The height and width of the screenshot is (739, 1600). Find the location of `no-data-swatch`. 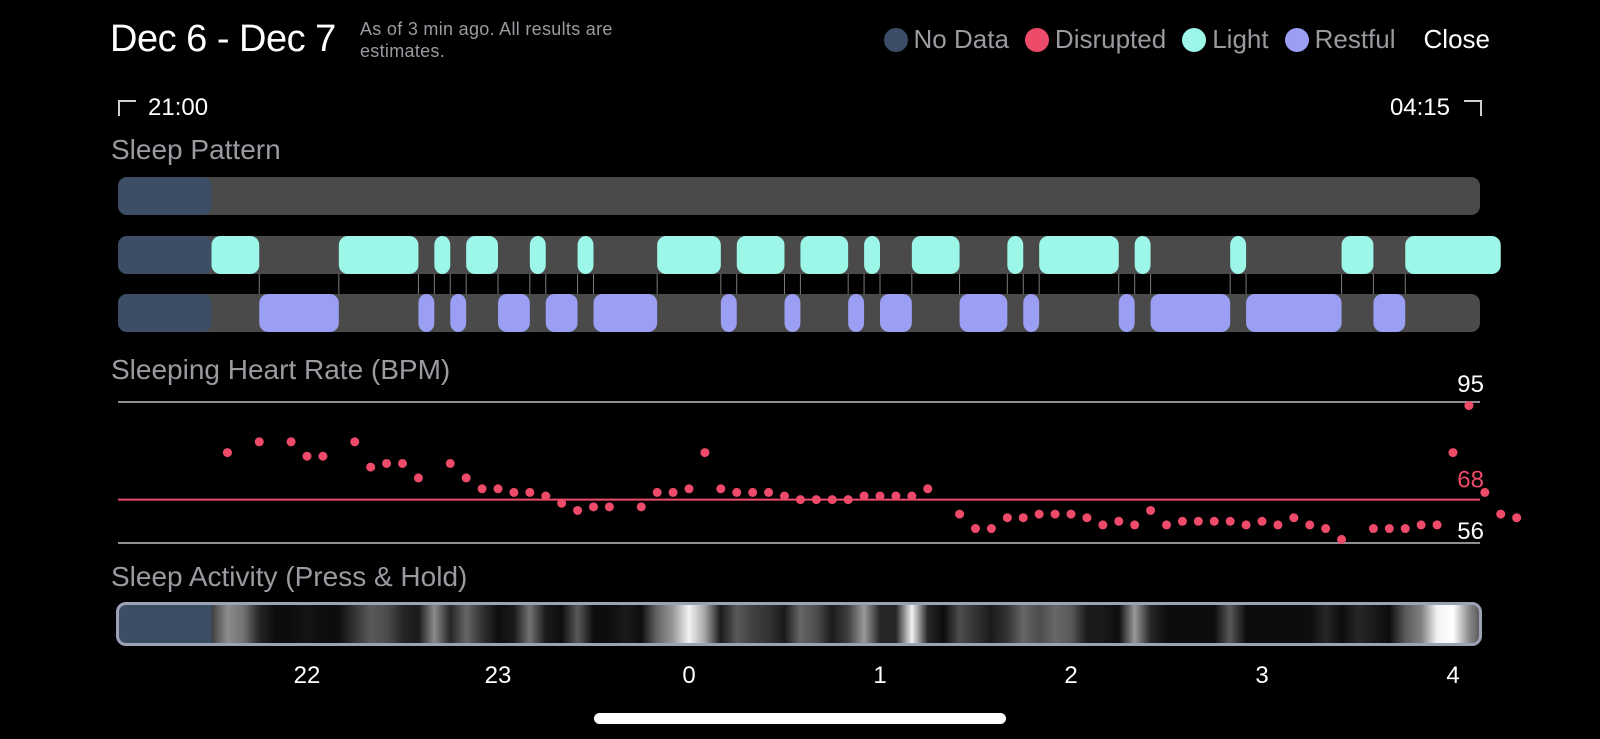

no-data-swatch is located at coordinates (895, 39).